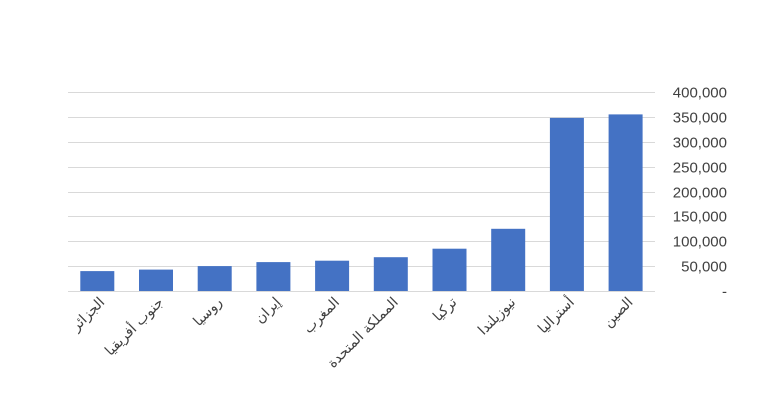 This screenshot has height=410, width=760. I want to click on y-tick-label: 350,000, so click(700, 118).